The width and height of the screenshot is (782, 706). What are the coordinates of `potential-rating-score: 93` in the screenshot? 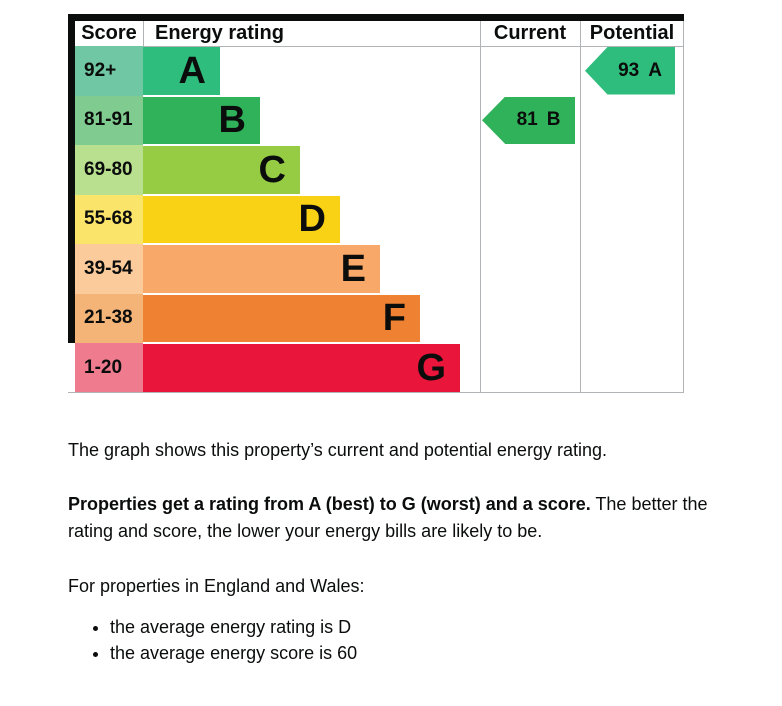 It's located at (629, 70).